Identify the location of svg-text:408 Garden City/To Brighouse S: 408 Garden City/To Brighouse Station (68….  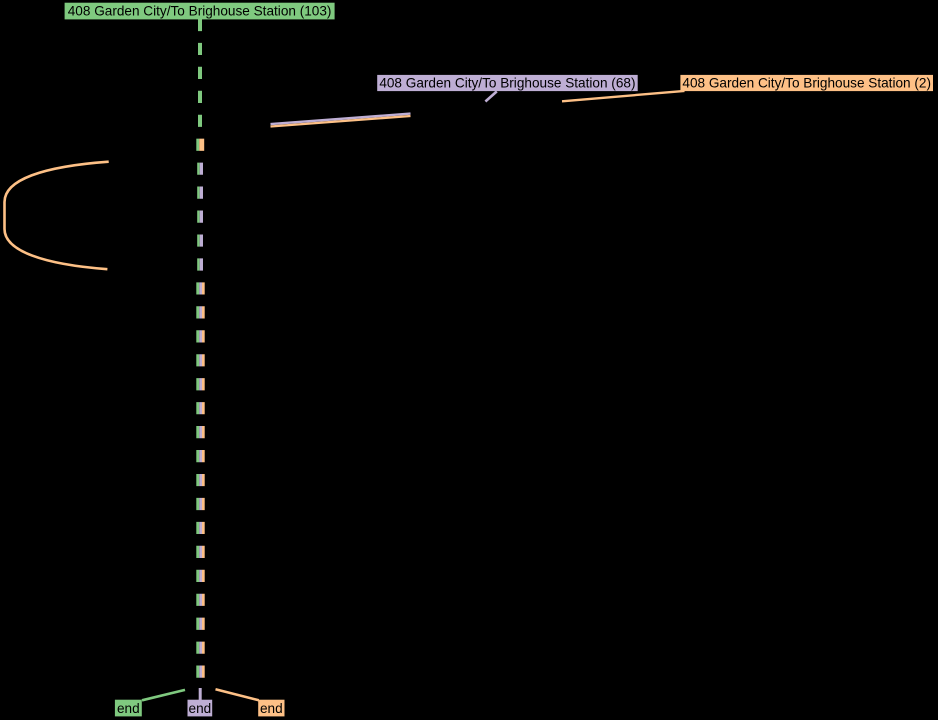
(507, 83).